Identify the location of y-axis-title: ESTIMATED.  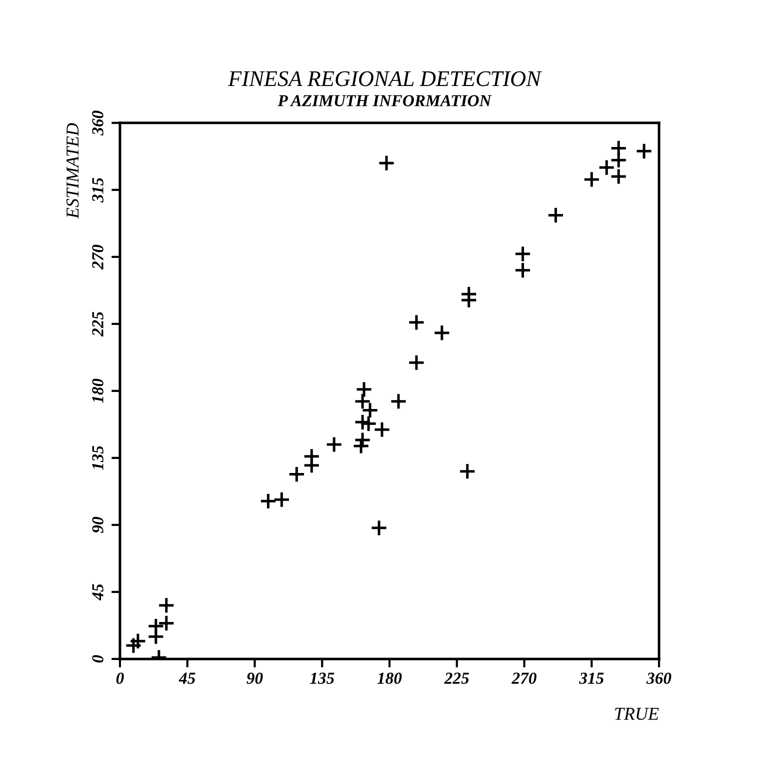
(72, 171).